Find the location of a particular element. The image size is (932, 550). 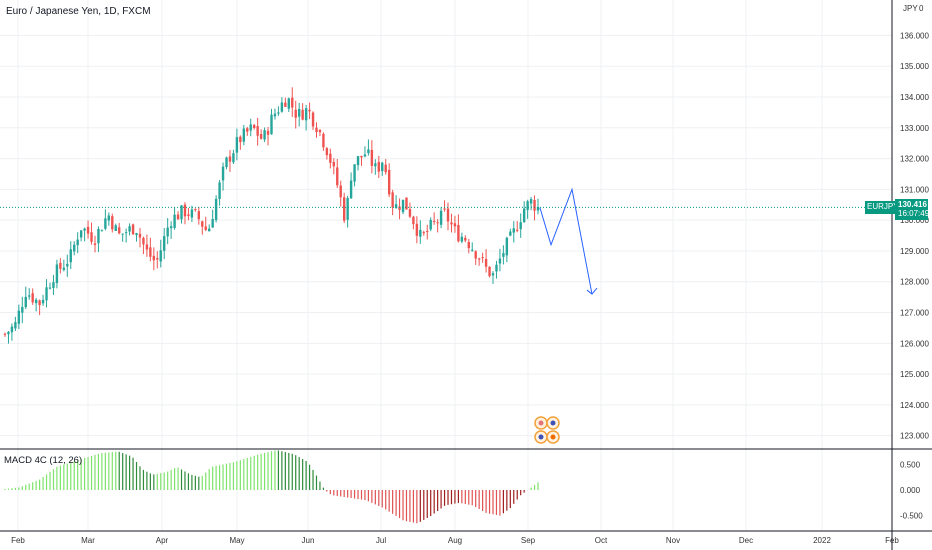

time-tick-label: Feb is located at coordinates (18, 540).